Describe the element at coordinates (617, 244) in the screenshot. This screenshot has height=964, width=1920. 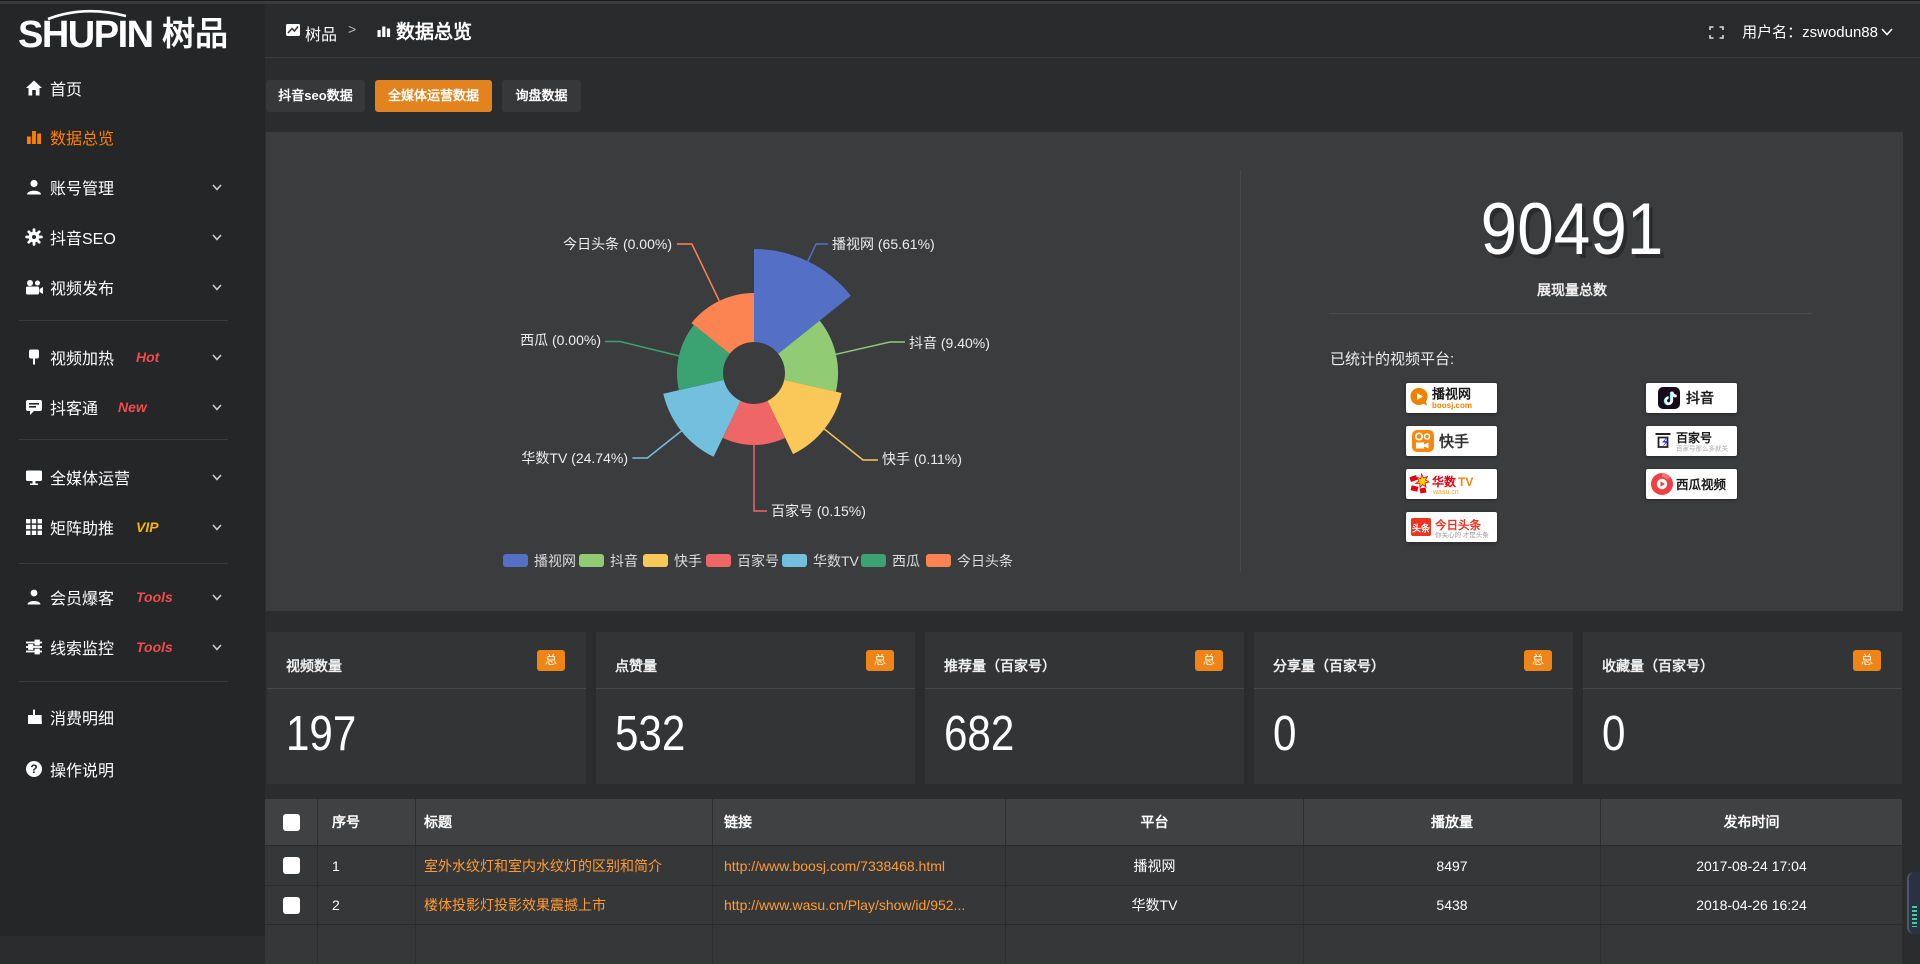
I see `svg-text: 今日头条 (0.00%)` at that location.